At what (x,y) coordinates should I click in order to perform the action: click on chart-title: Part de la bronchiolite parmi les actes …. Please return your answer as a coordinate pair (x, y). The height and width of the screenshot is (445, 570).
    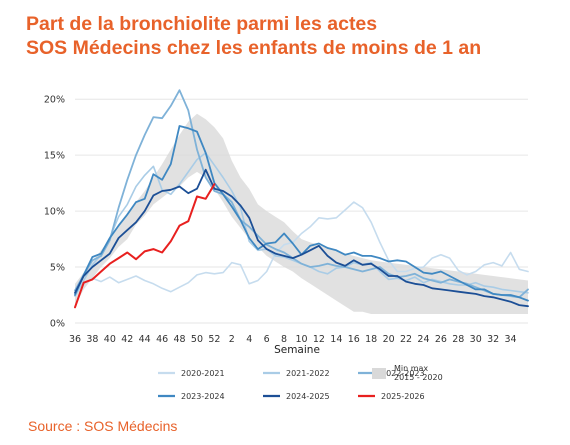
    Looking at the image, I should click on (291, 36).